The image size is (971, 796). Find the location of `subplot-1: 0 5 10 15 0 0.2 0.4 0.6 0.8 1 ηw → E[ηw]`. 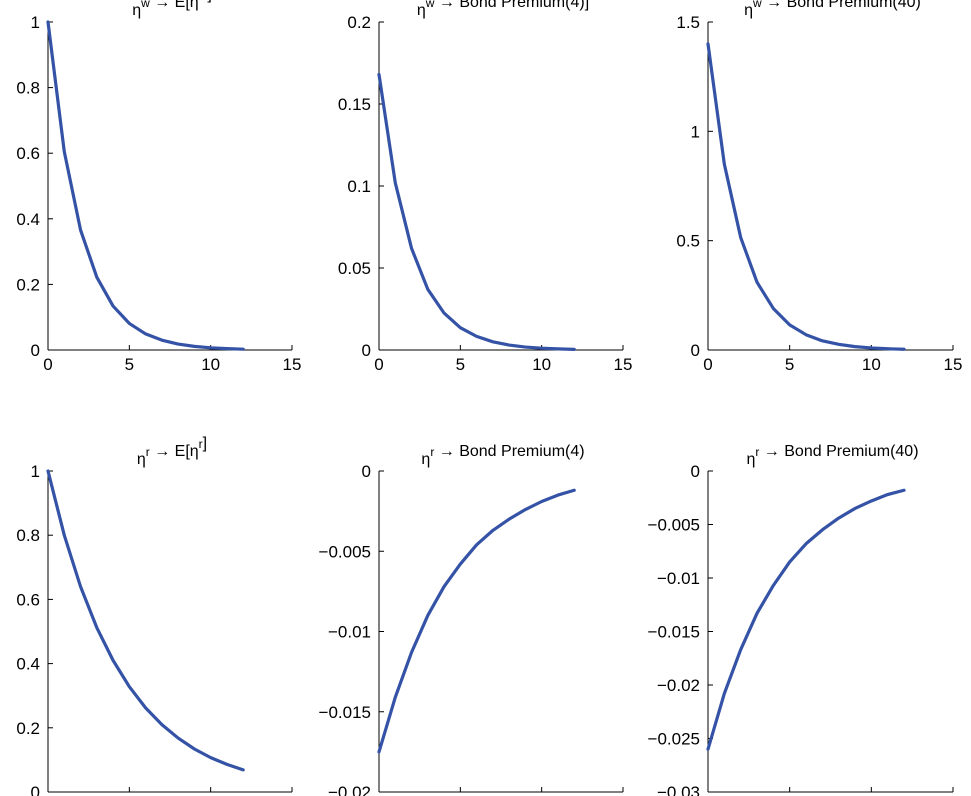

subplot-1: 0 5 10 15 0 0.2 0.4 0.6 0.8 1 ηw → E[ηw] is located at coordinates (158, 187).